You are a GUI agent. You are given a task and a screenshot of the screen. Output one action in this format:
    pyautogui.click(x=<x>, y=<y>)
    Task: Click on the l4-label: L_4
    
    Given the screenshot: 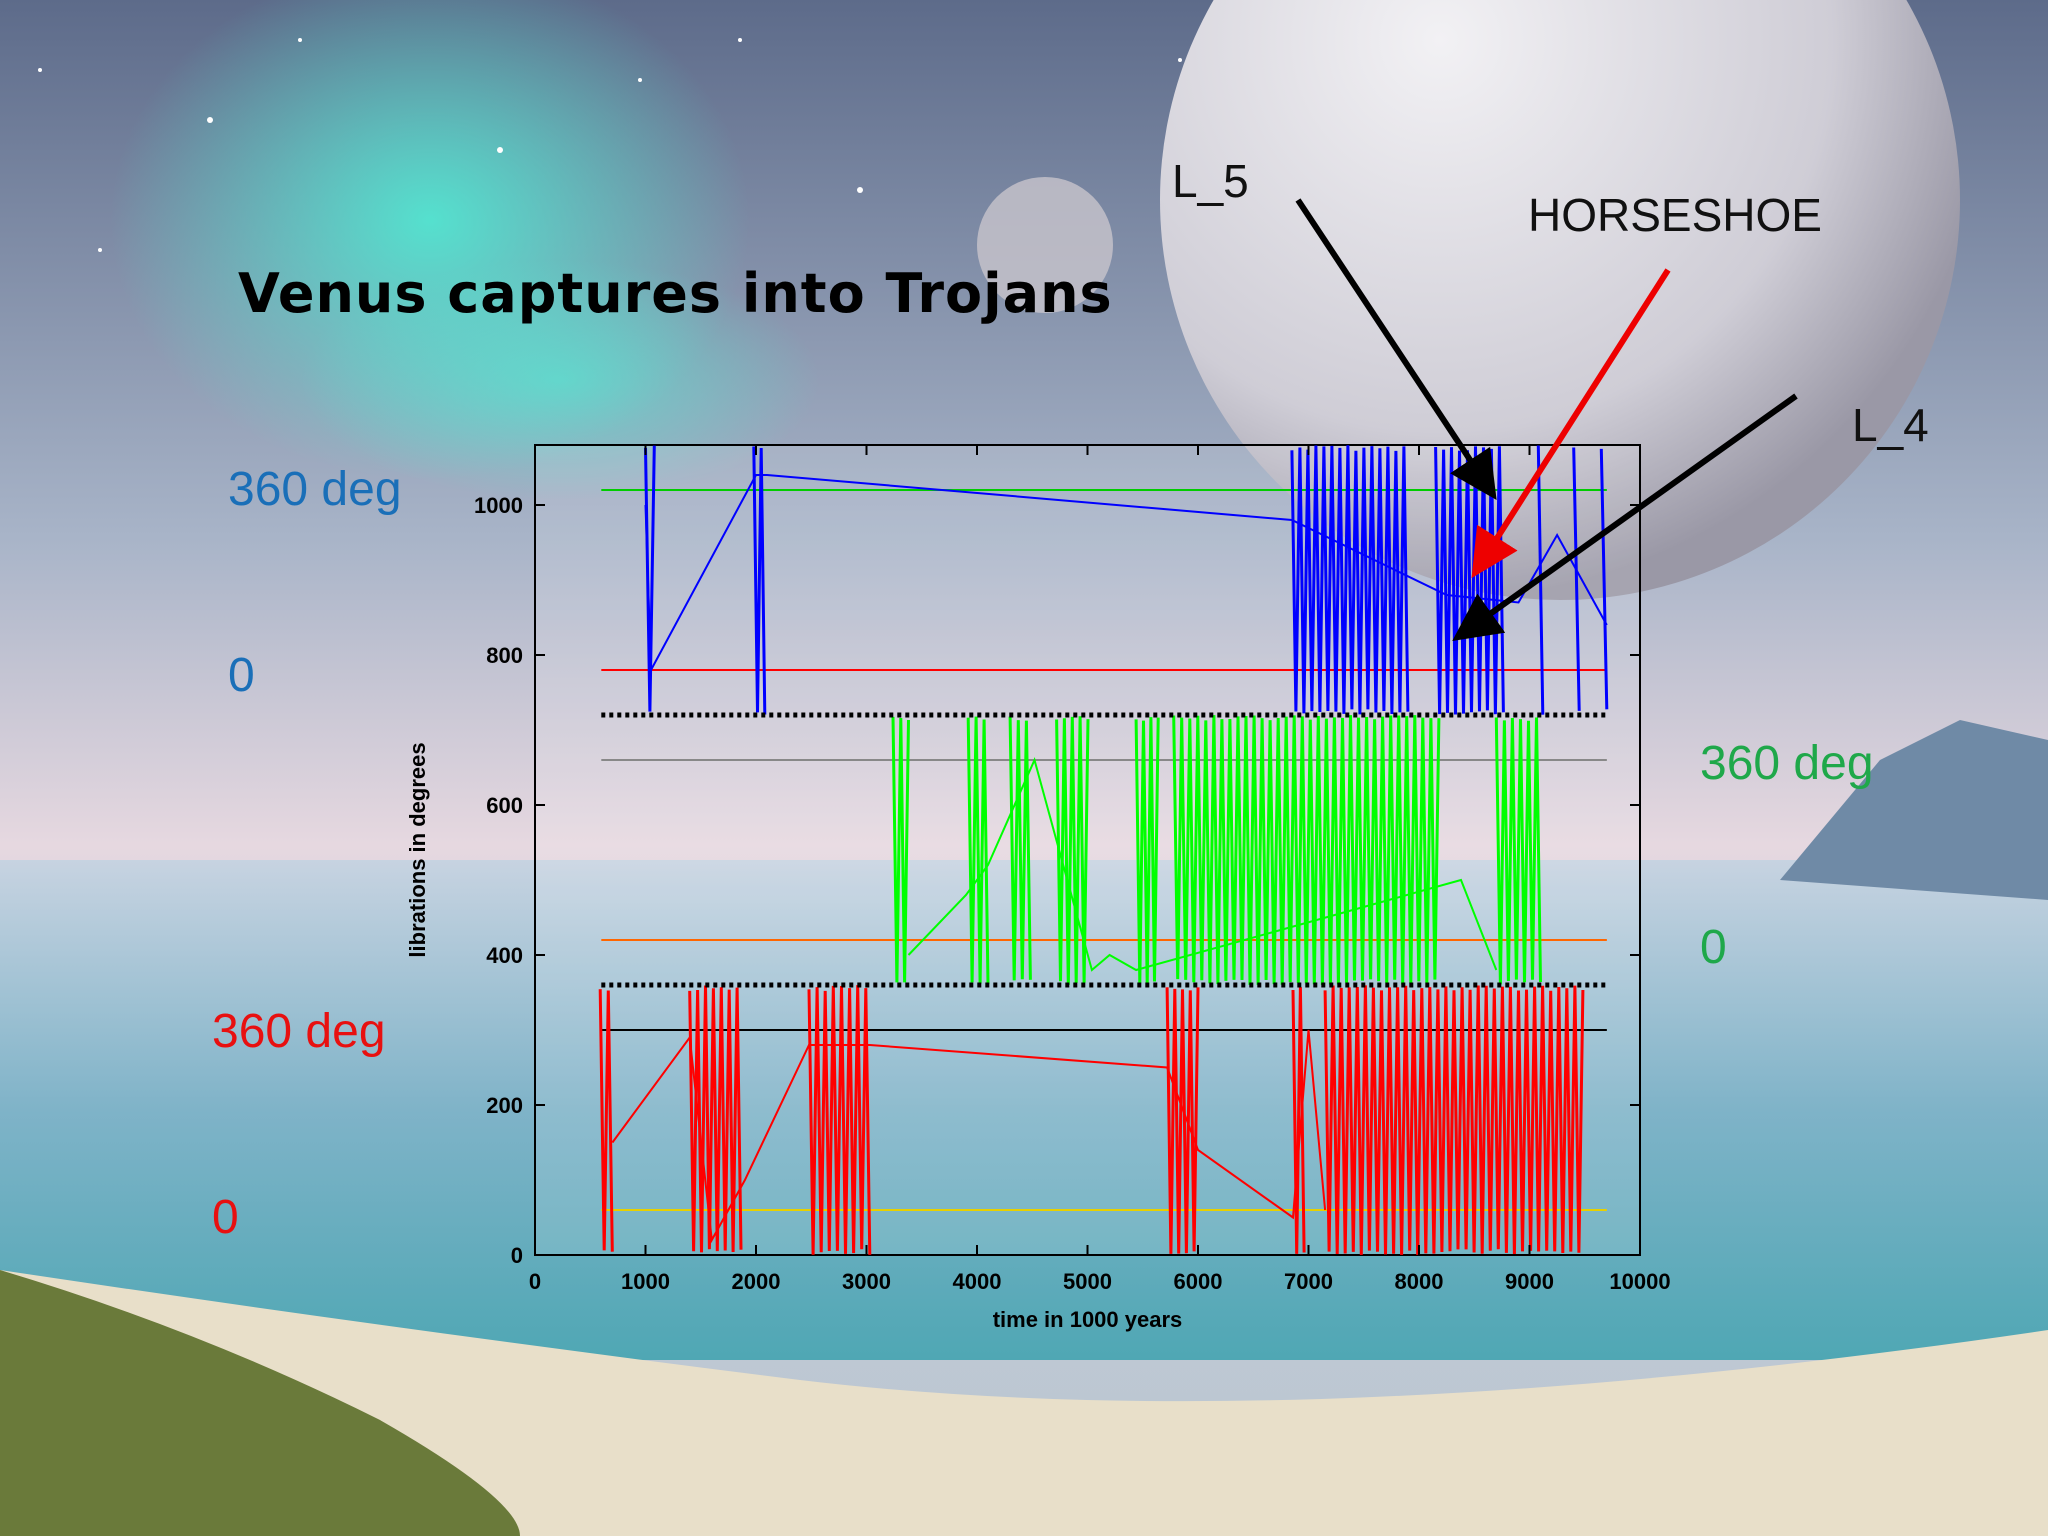 What is the action you would take?
    pyautogui.click(x=1890, y=425)
    